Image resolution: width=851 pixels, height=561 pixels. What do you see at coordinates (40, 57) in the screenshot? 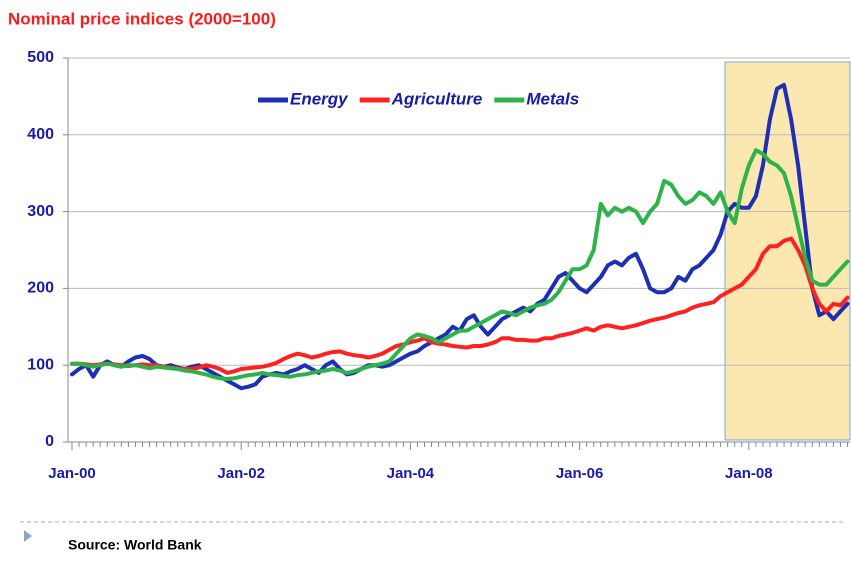
I see `y-tick-label: 500` at bounding box center [40, 57].